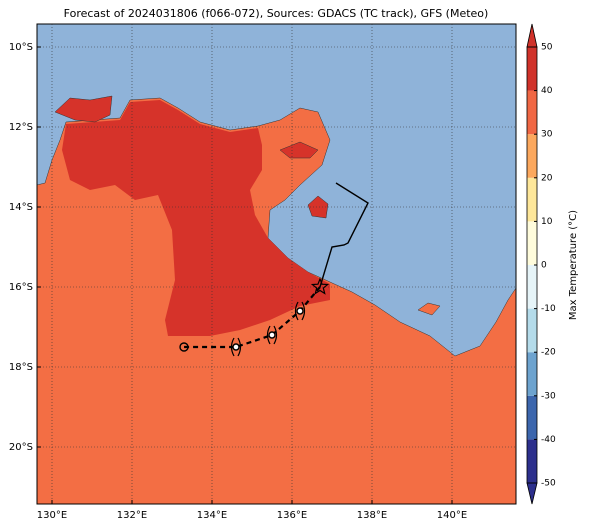  I want to click on storm-position, so click(320, 286).